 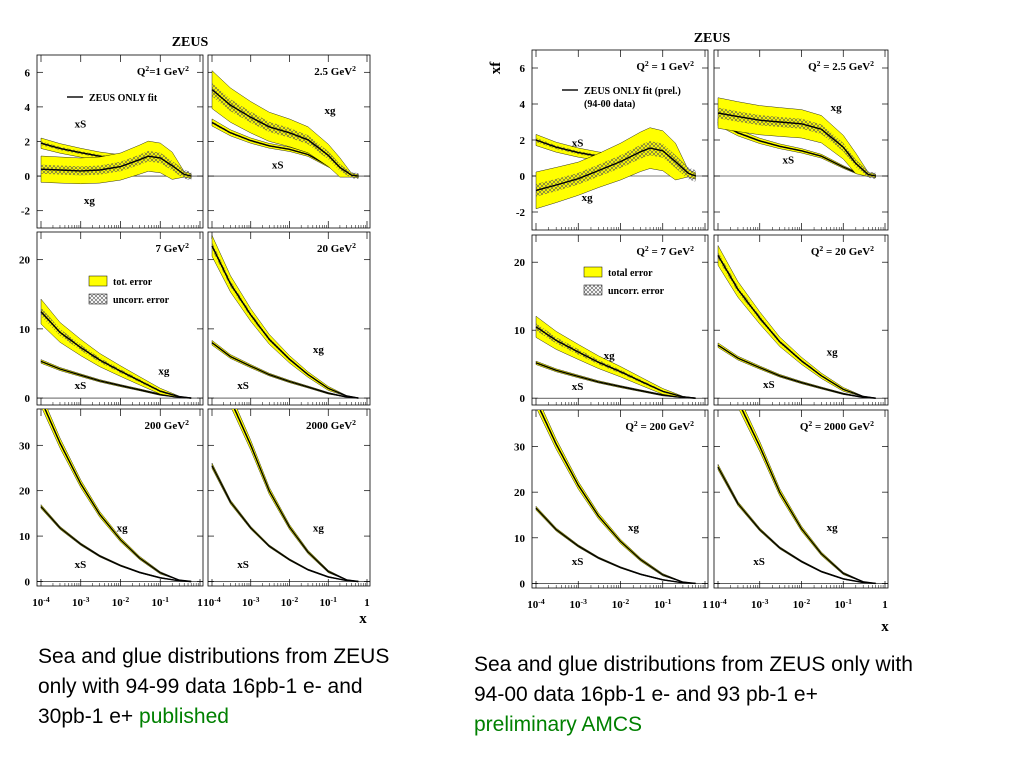 I want to click on panel: xS xg Q2 = 2000 GeV2 10⁻⁴ 10⁻³ 10⁻² 10⁻¹ 1, so click(x=799, y=510).